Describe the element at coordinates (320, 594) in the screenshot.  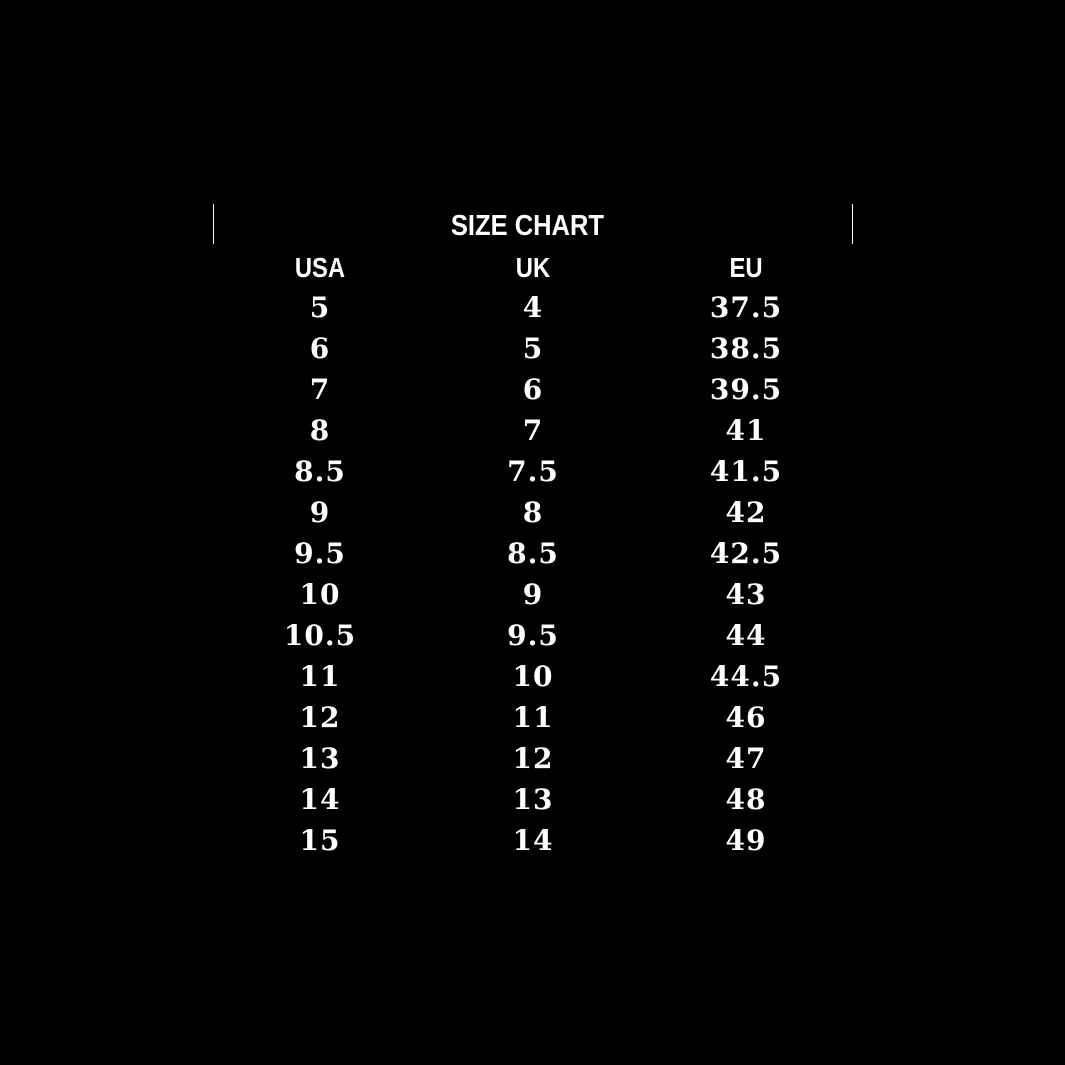
I see `size-cell-usa: 10` at that location.